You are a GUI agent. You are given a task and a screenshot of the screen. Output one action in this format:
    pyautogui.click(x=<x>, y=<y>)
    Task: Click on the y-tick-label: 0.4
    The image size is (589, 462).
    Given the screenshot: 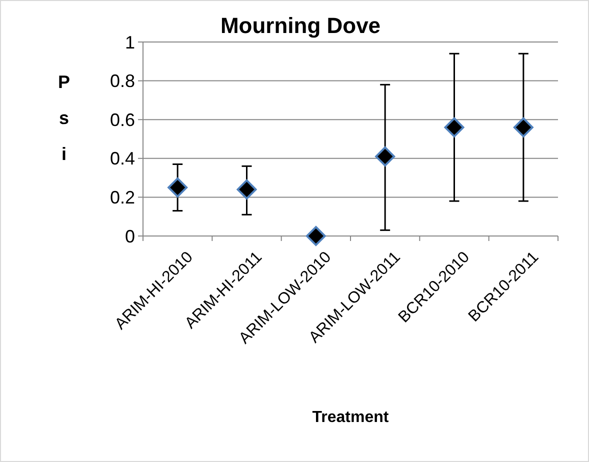 What is the action you would take?
    pyautogui.click(x=122, y=158)
    